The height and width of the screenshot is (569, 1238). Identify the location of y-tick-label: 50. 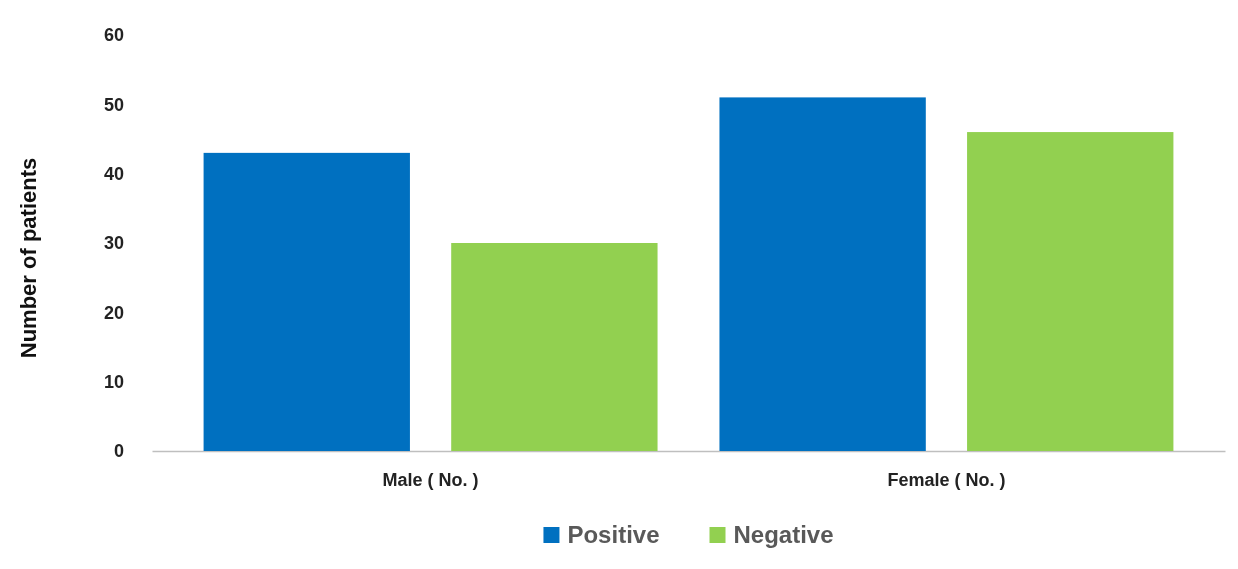
(113, 104).